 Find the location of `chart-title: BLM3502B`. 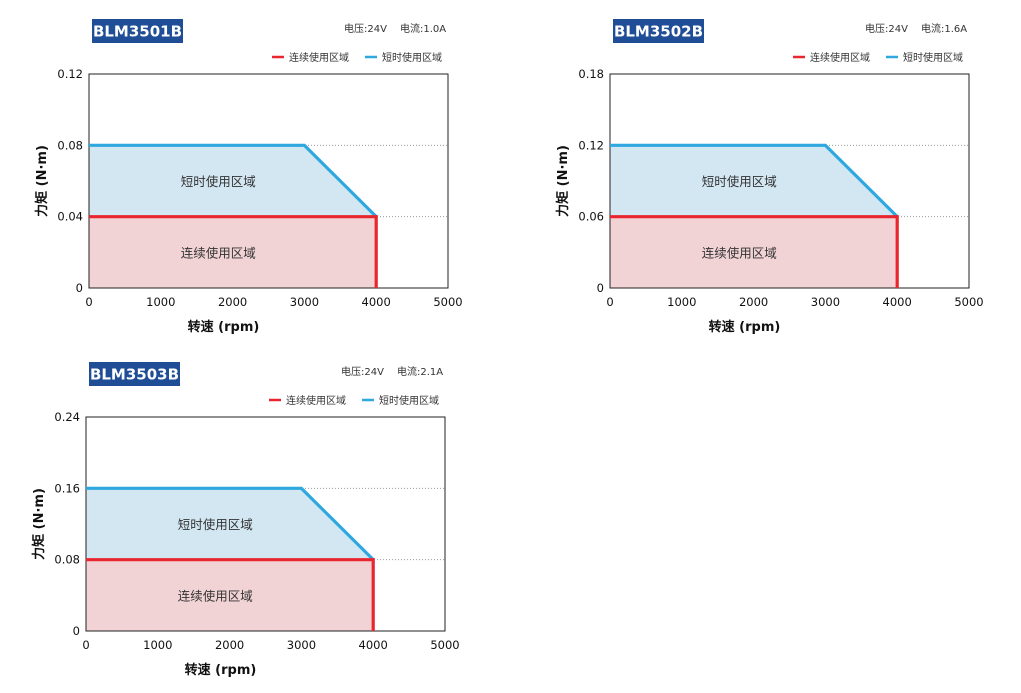

chart-title: BLM3502B is located at coordinates (658, 32).